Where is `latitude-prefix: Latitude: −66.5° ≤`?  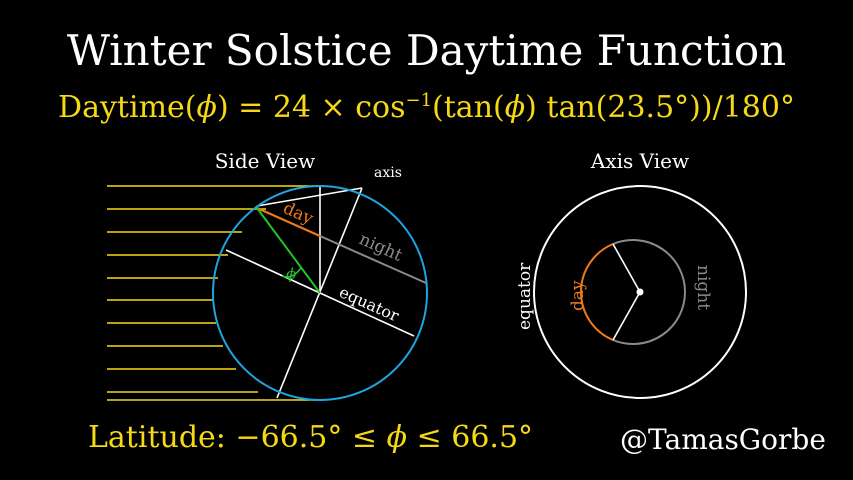 latitude-prefix: Latitude: −66.5° ≤ is located at coordinates (237, 437).